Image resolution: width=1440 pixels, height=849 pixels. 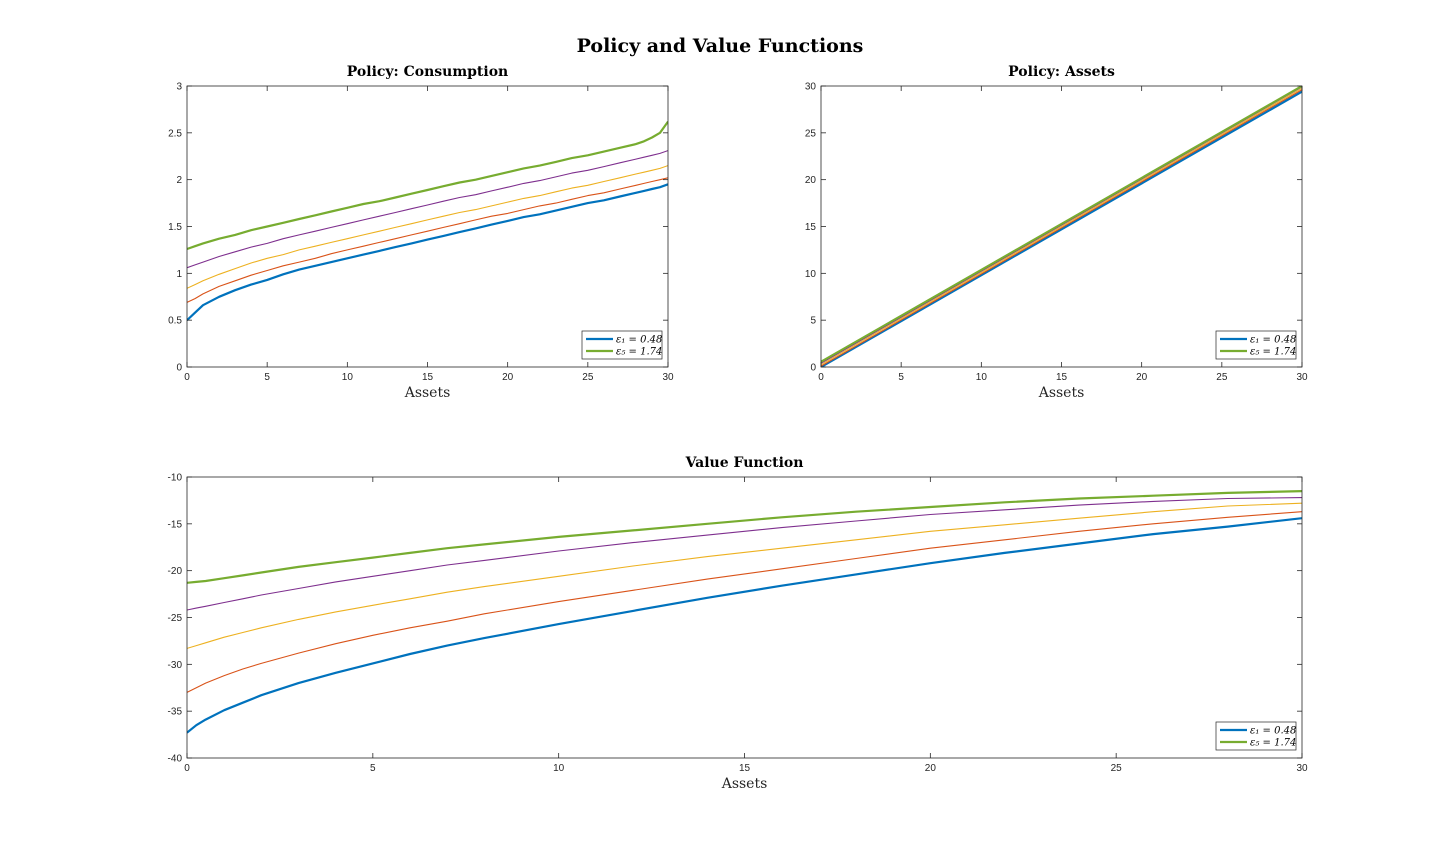 I want to click on consumption-series-2-line, so click(x=427, y=240).